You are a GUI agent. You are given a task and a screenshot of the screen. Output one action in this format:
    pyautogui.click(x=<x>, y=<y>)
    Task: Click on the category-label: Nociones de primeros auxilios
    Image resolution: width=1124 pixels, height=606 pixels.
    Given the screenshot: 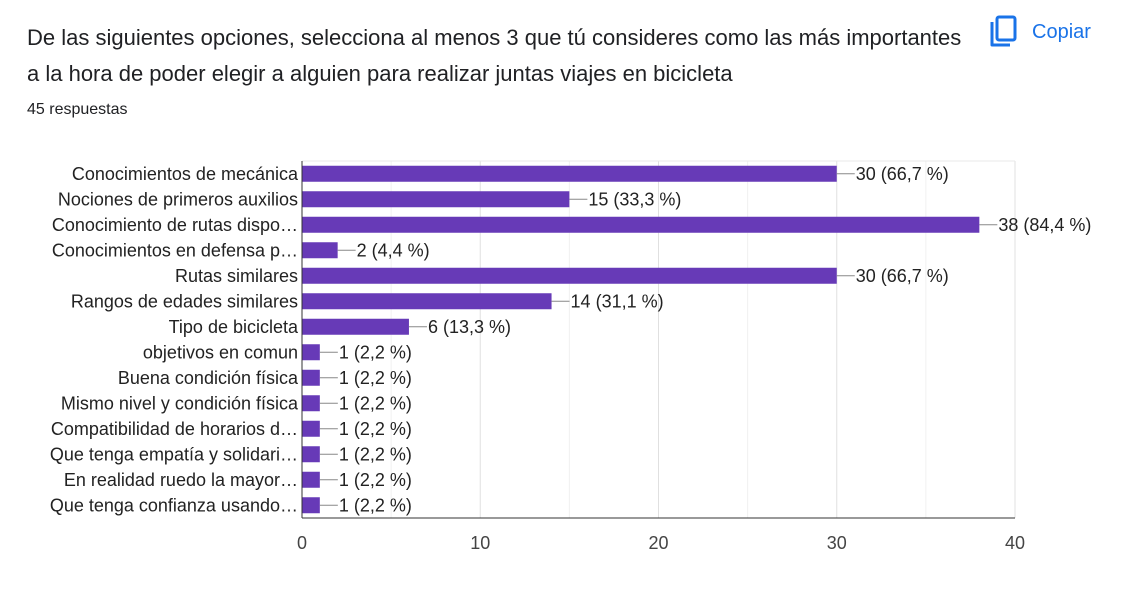 What is the action you would take?
    pyautogui.click(x=178, y=199)
    